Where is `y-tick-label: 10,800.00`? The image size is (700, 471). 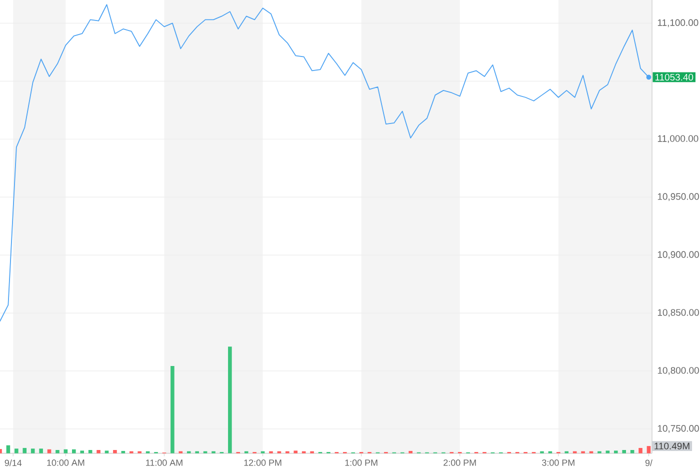 y-tick-label: 10,800.00 is located at coordinates (678, 371).